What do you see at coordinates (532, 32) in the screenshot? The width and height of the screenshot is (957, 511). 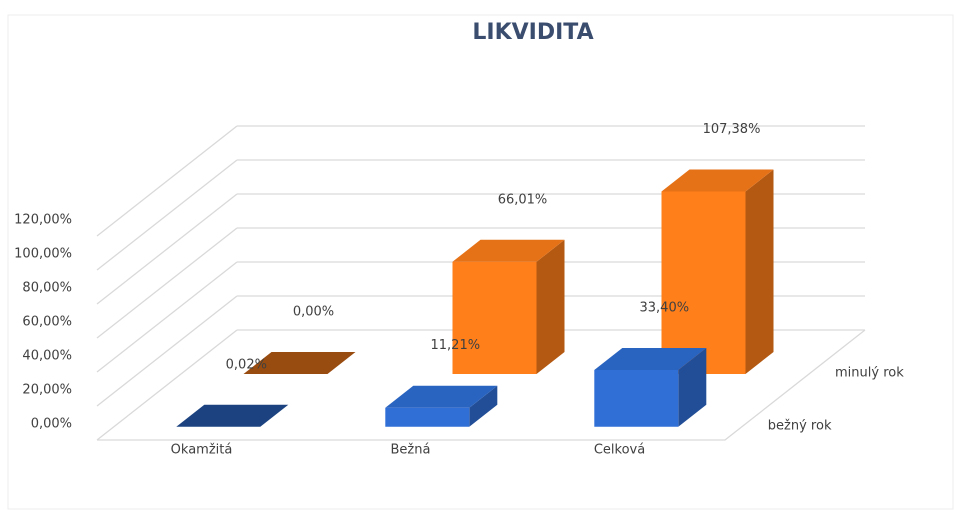 I see `chart-title: LIKVIDITA` at bounding box center [532, 32].